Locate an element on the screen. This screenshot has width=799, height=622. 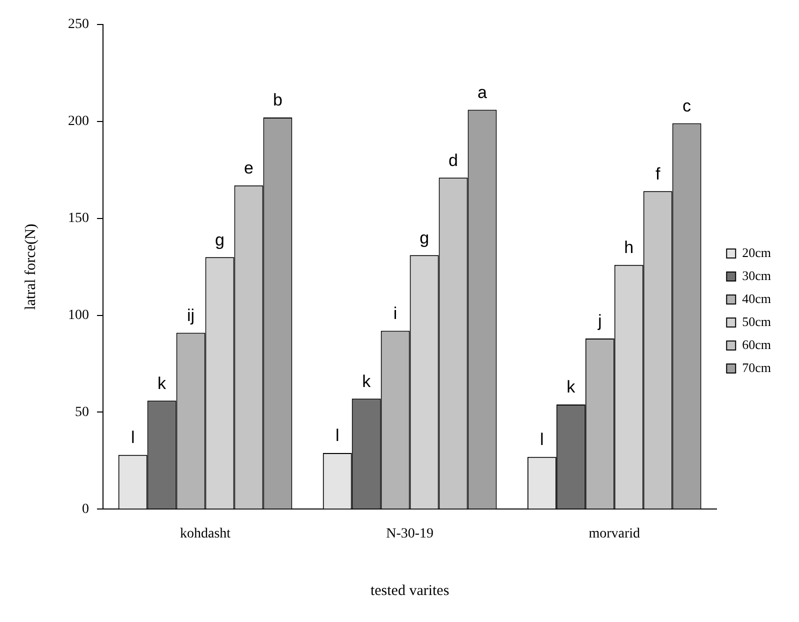
y-tick-label: 250 is located at coordinates (78, 24).